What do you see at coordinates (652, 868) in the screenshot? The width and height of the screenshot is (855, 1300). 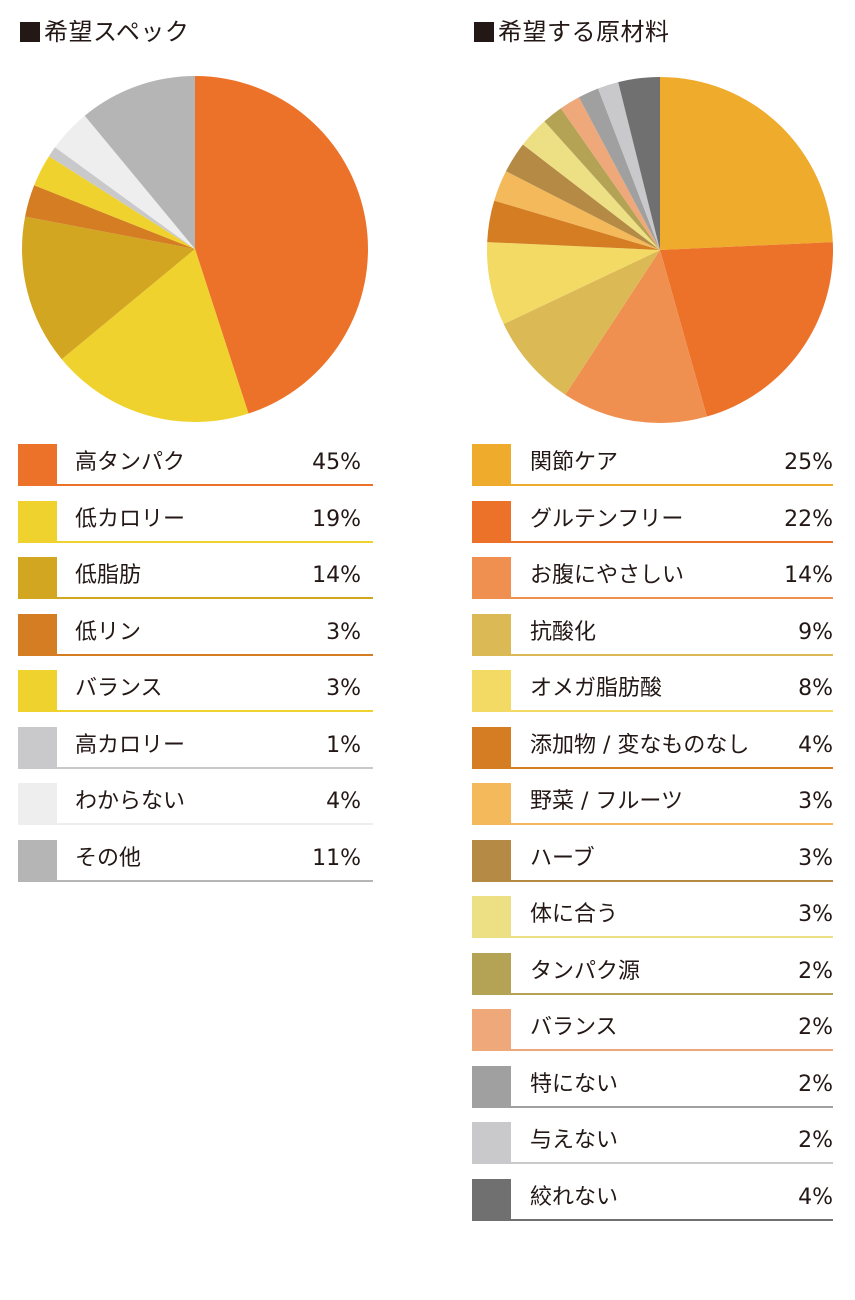 I see `legend-item: ハーブ 3%` at bounding box center [652, 868].